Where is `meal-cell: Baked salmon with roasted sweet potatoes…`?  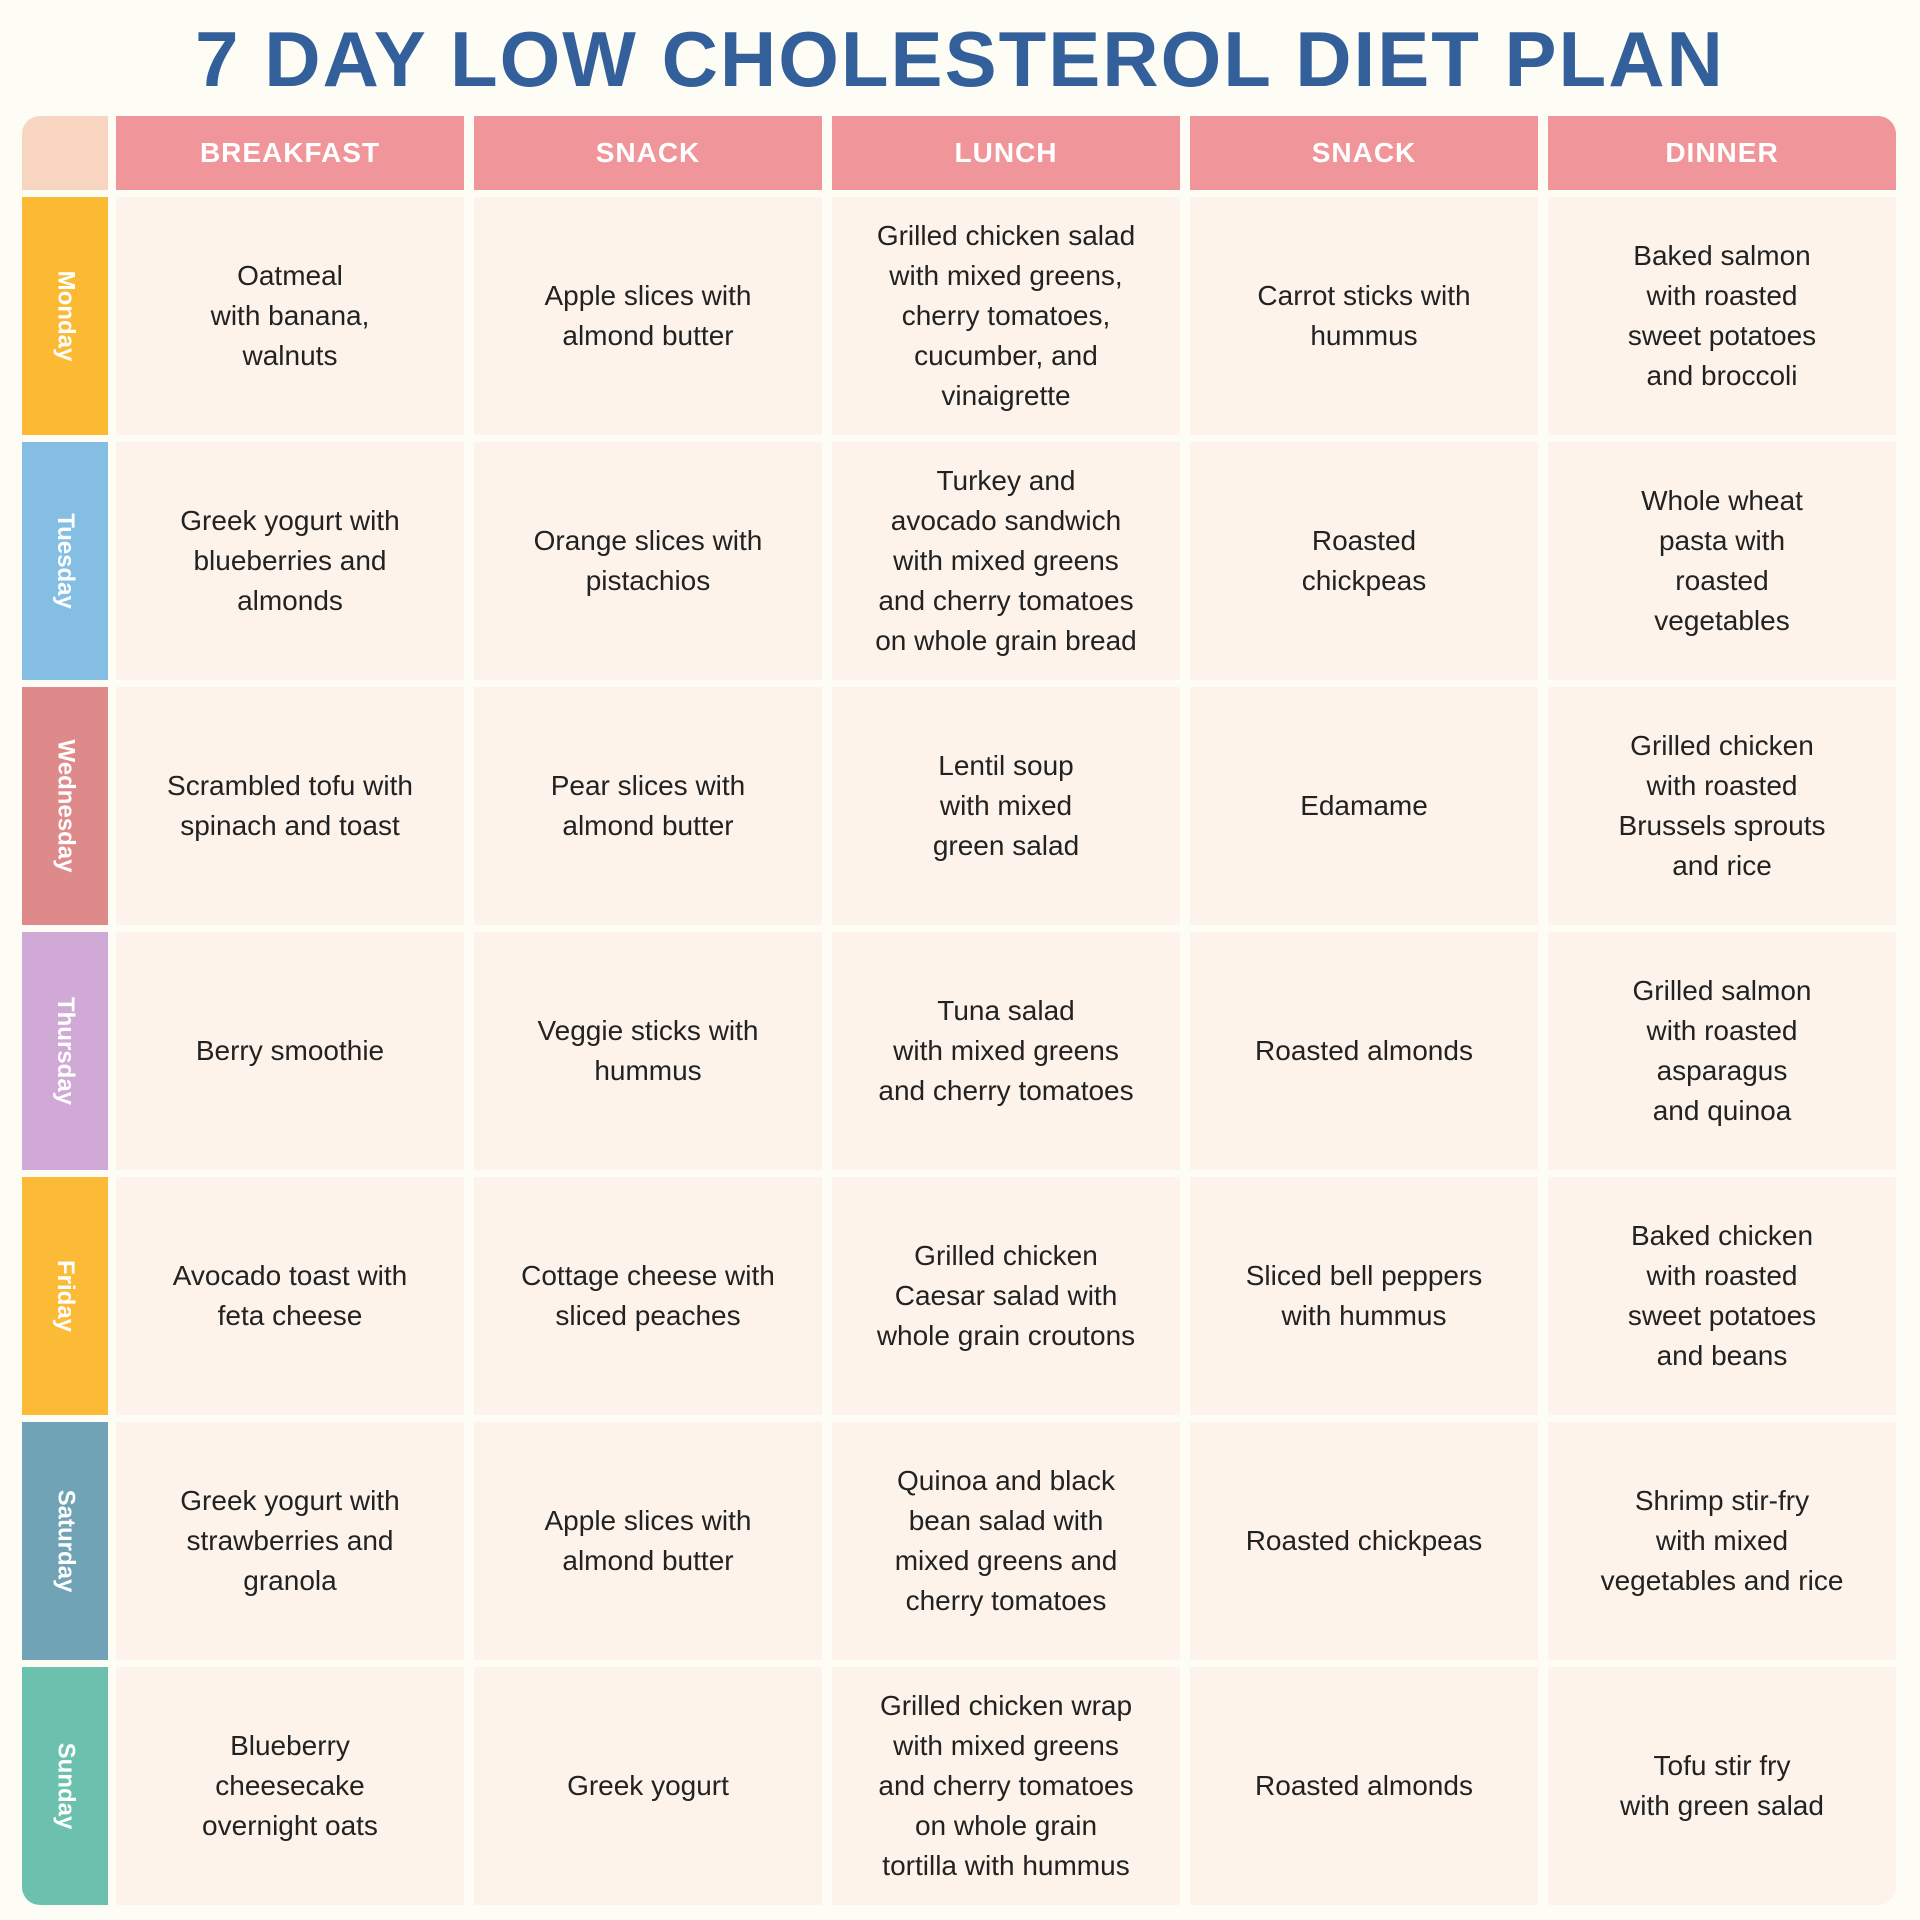 meal-cell: Baked salmon with roasted sweet potatoes… is located at coordinates (1722, 316).